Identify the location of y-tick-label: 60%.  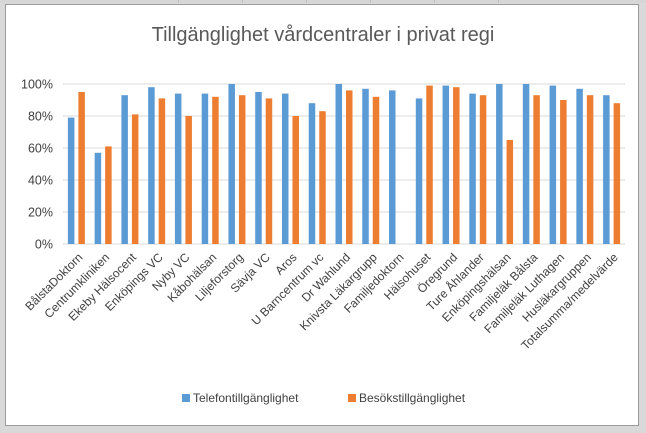
(40, 149).